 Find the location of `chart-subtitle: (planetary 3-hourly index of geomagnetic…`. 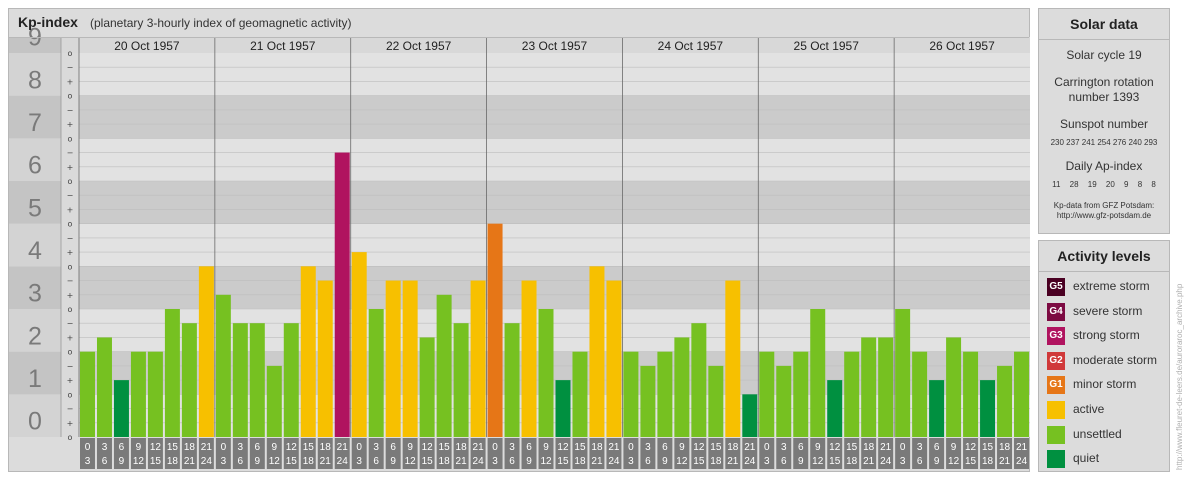

chart-subtitle: (planetary 3-hourly index of geomagnetic… is located at coordinates (221, 23).